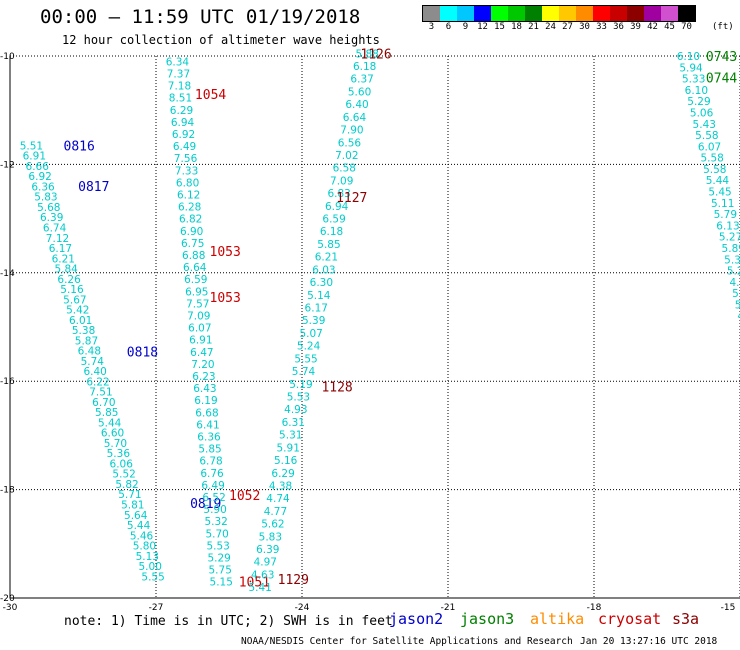 The width and height of the screenshot is (740, 650). What do you see at coordinates (367, 54) in the screenshot?
I see `swh-value: 5.88` at bounding box center [367, 54].